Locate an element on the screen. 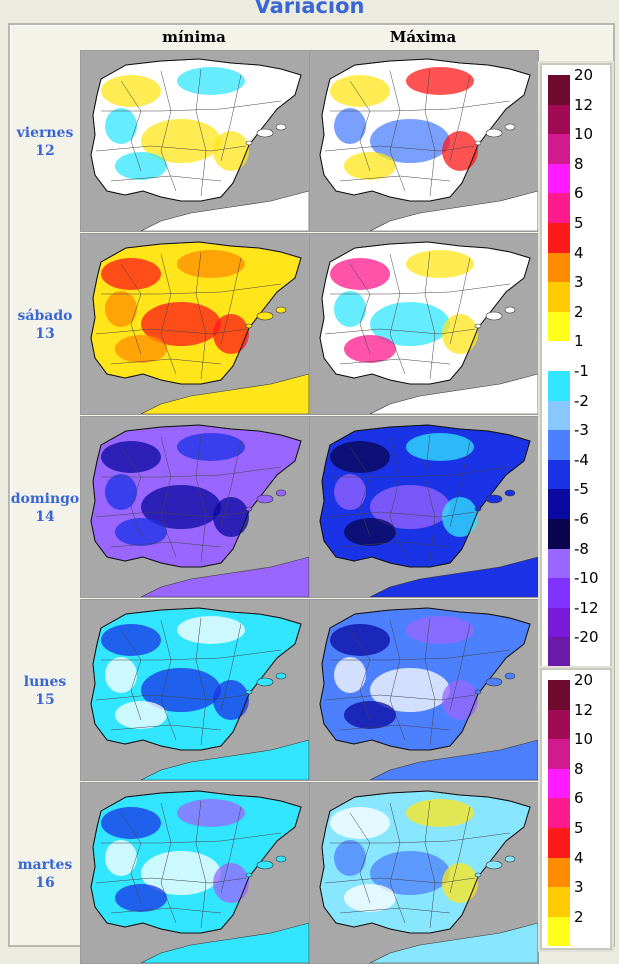 Image resolution: width=619 pixels, height=964 pixels. temperature-variation-map-lunes-minima is located at coordinates (195, 690).